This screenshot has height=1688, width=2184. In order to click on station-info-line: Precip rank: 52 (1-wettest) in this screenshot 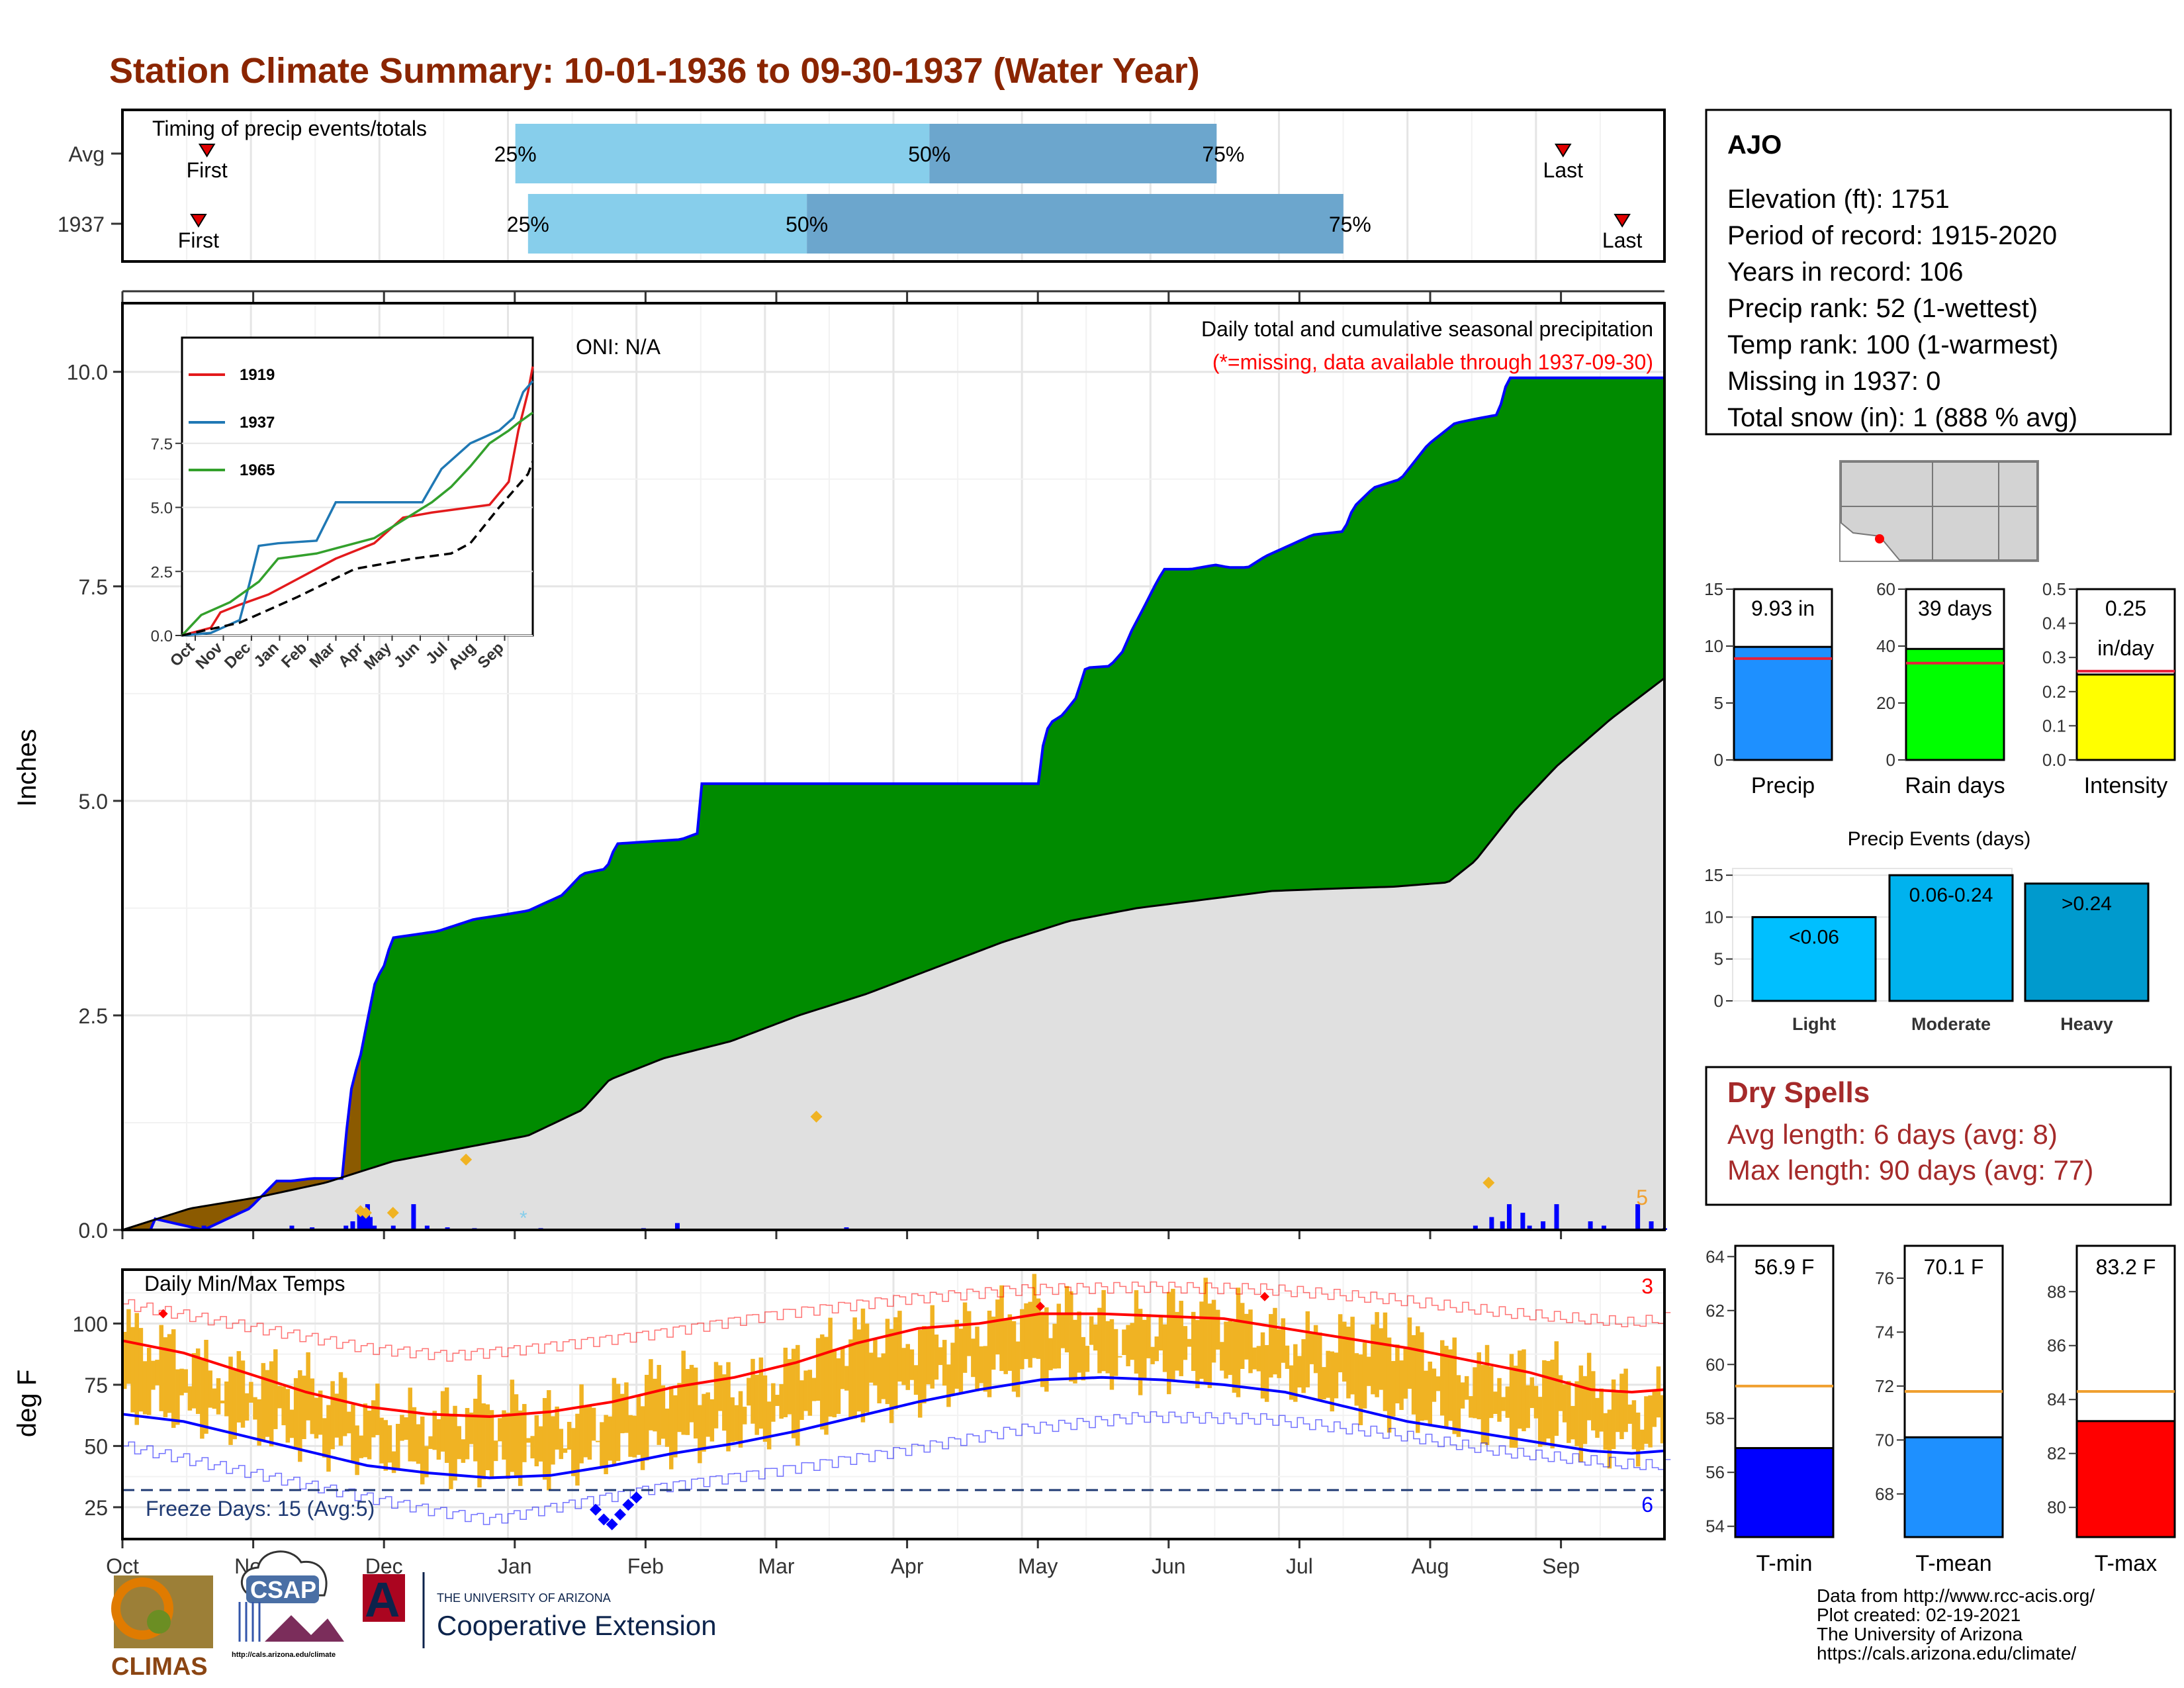, I will do `click(1883, 308)`.